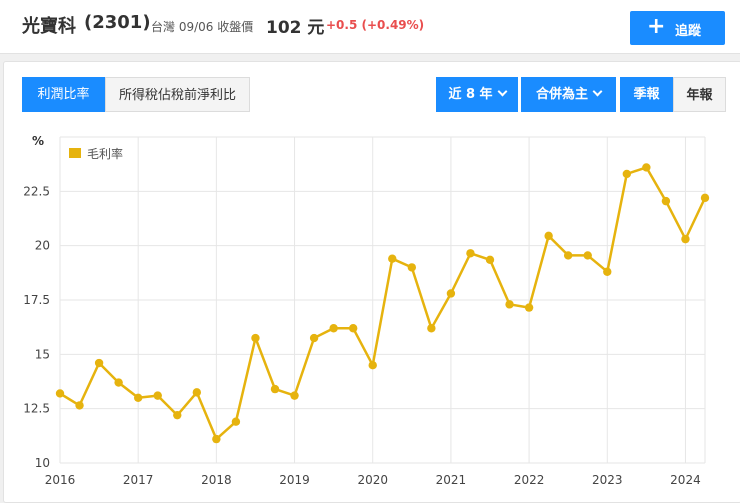  Describe the element at coordinates (36, 409) in the screenshot. I see `y-tick-label: 12.5` at that location.